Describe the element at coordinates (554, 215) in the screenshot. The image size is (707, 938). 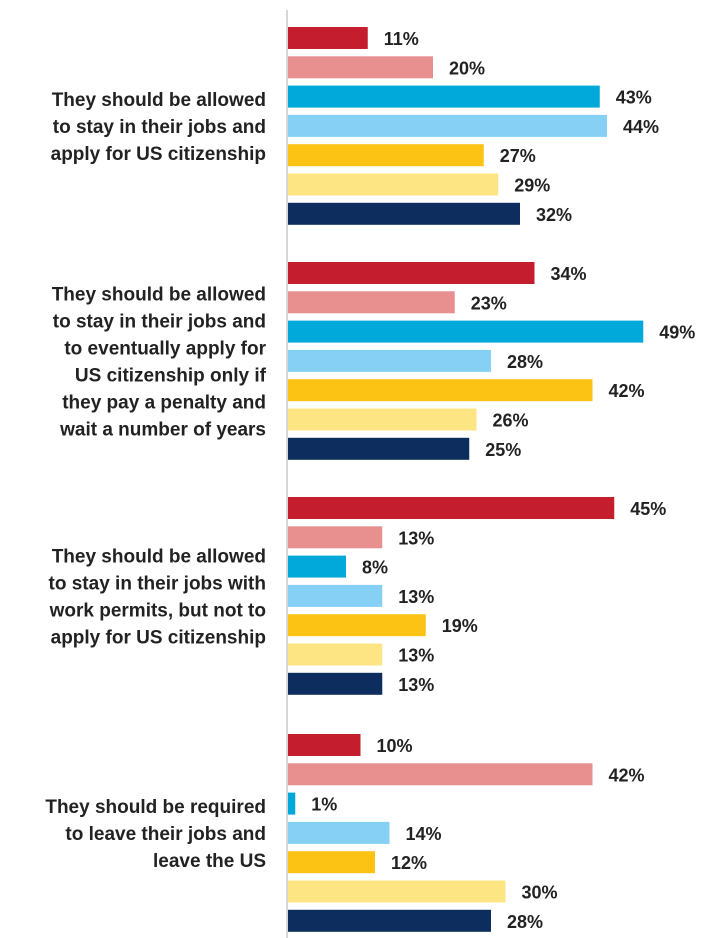
I see `value-label: 32%` at that location.